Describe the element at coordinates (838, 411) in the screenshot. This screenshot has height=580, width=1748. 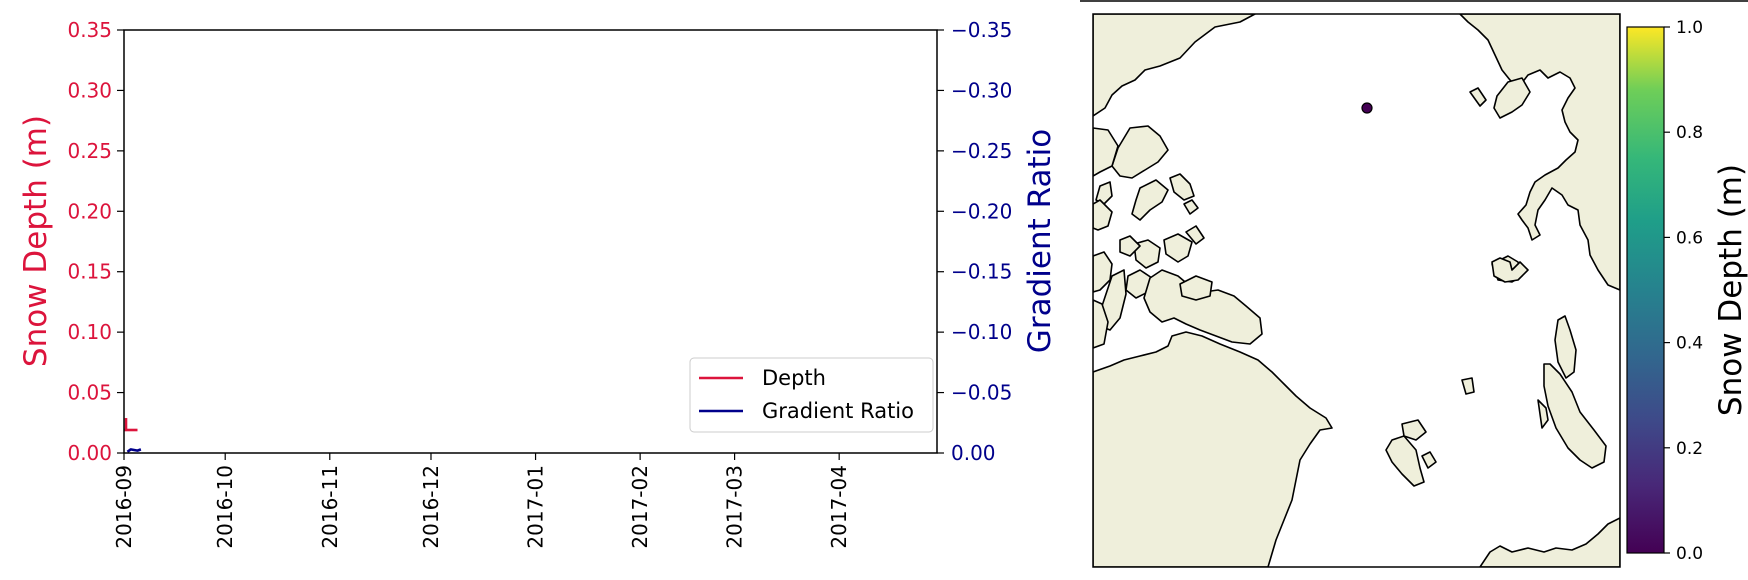
I see `legend-label-gradient-ratio: Gradient Ratio` at that location.